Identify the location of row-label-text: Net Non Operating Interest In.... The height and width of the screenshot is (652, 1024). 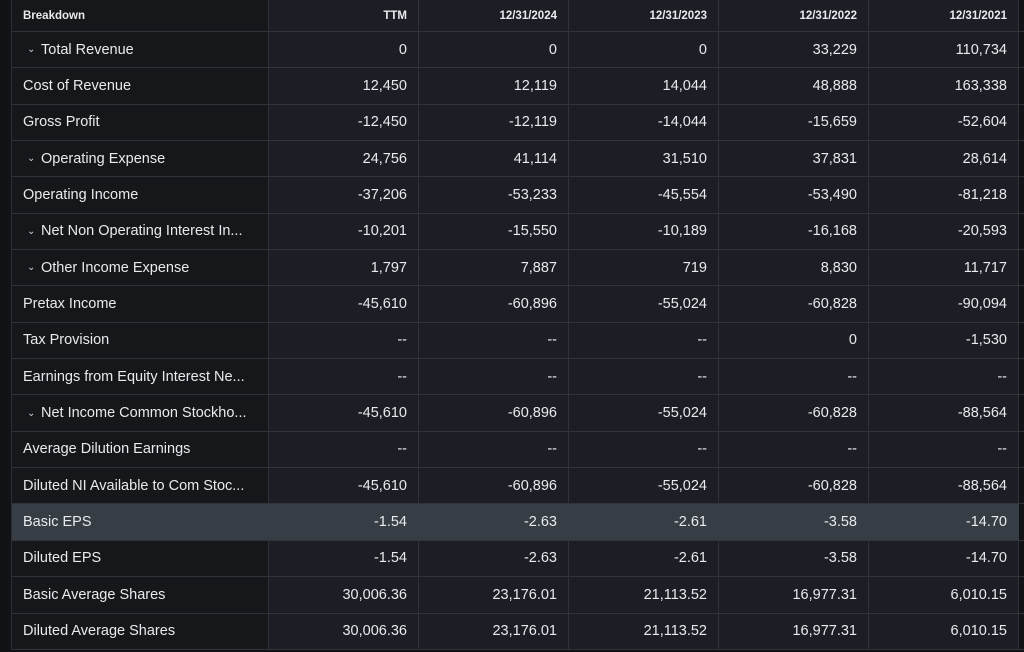
(142, 231).